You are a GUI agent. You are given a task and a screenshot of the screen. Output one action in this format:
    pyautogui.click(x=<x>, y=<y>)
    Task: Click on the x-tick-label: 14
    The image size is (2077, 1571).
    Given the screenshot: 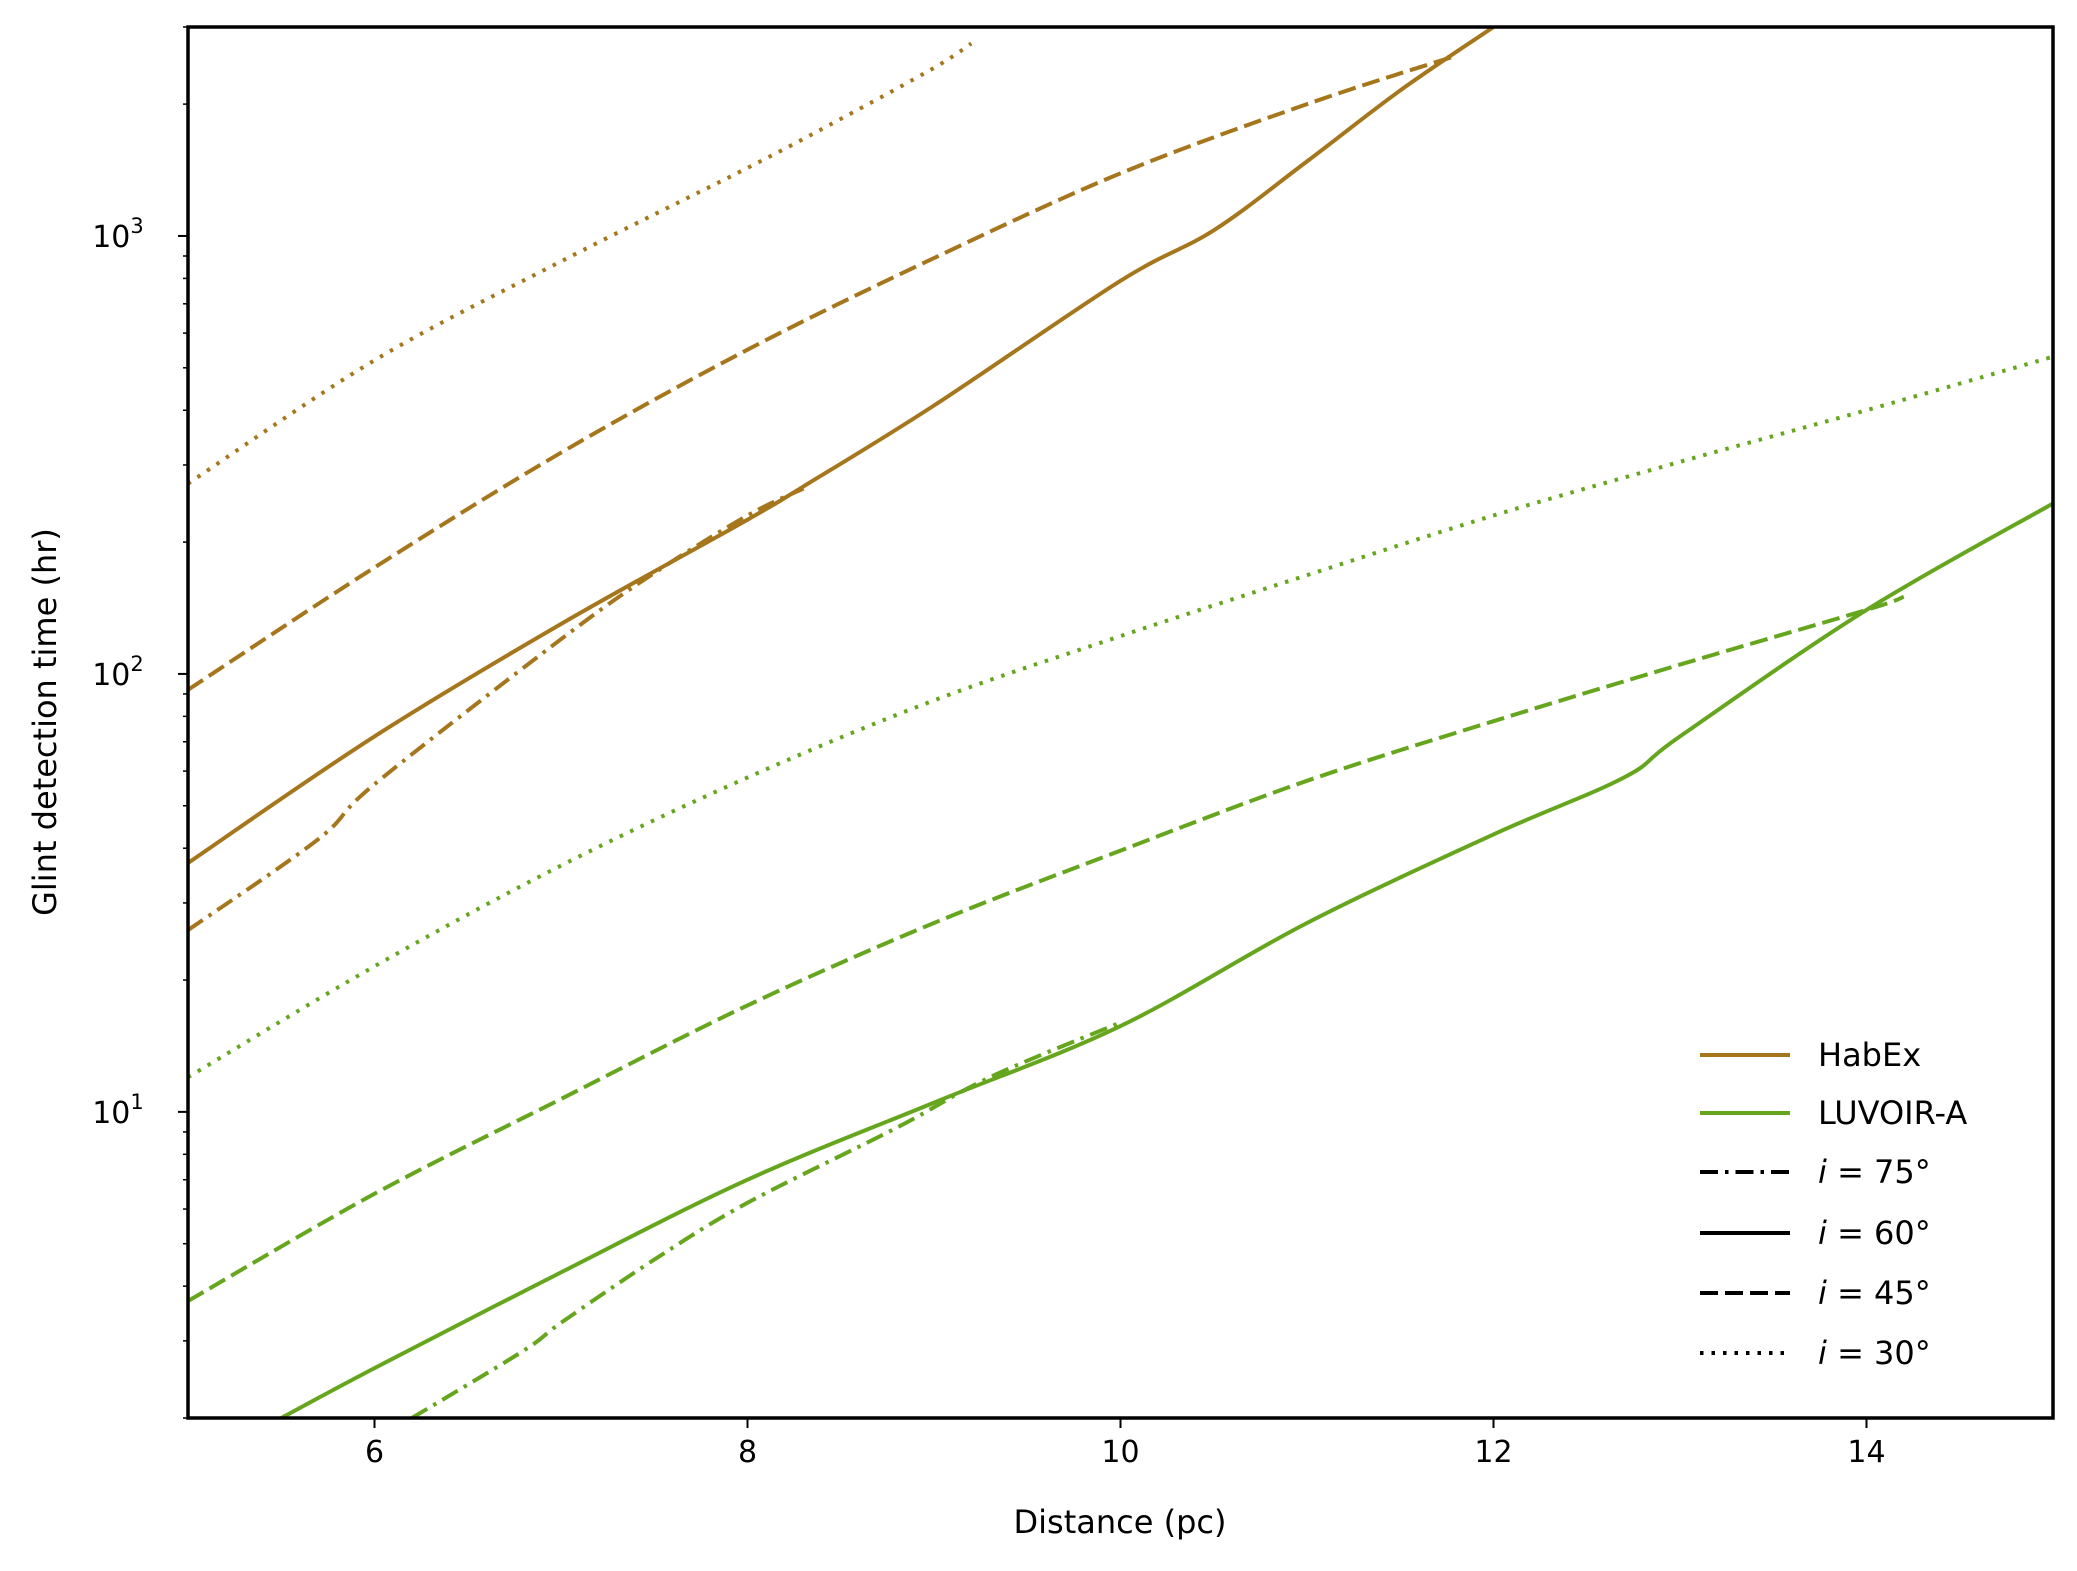 What is the action you would take?
    pyautogui.click(x=1866, y=1452)
    